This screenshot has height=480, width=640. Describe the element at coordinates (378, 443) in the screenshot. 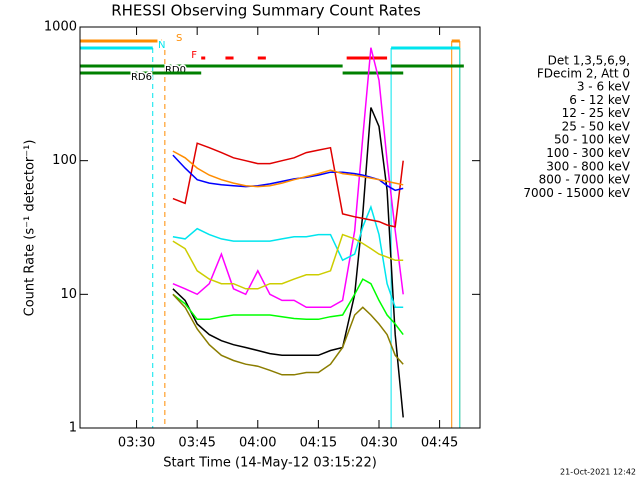

I see `x-tick-label: 04:30` at that location.